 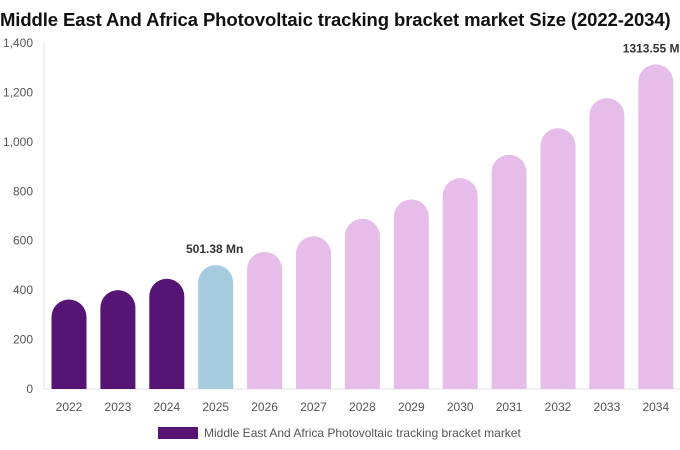 I want to click on x-tick-label: 2033, so click(x=607, y=407).